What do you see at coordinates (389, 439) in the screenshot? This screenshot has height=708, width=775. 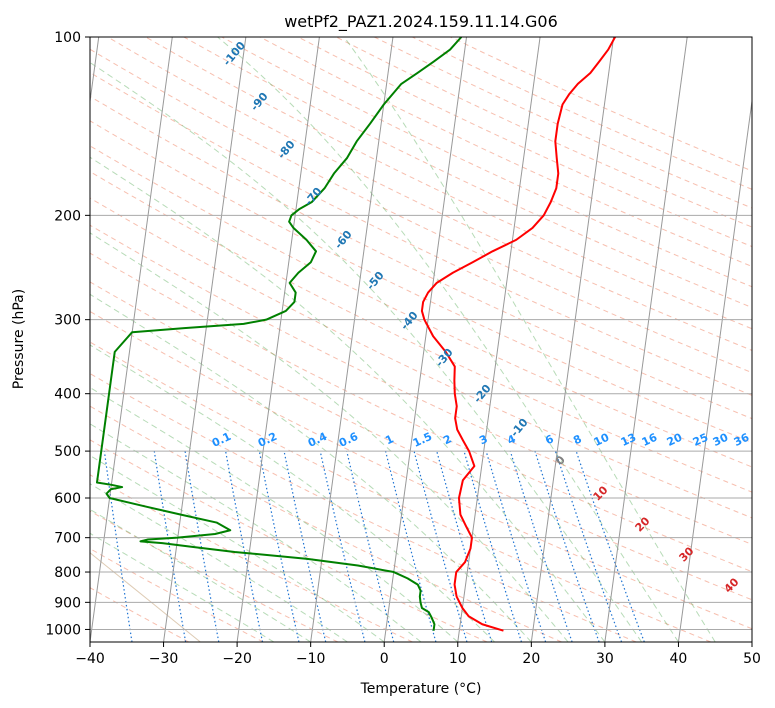 I see `mixing-ratio-label: 1` at bounding box center [389, 439].